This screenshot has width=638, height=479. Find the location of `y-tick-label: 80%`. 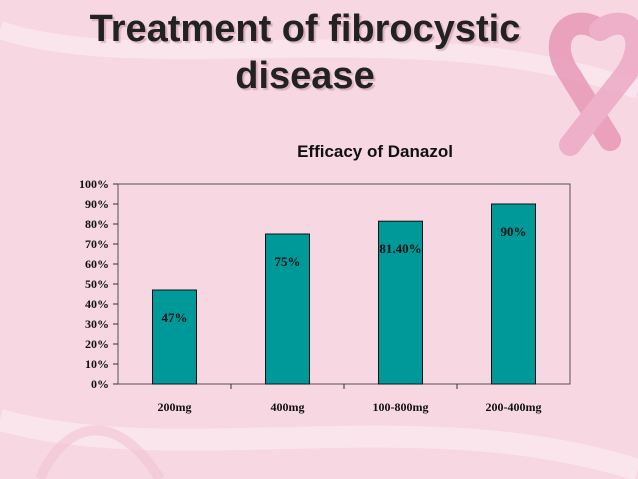

y-tick-label: 80% is located at coordinates (97, 224).